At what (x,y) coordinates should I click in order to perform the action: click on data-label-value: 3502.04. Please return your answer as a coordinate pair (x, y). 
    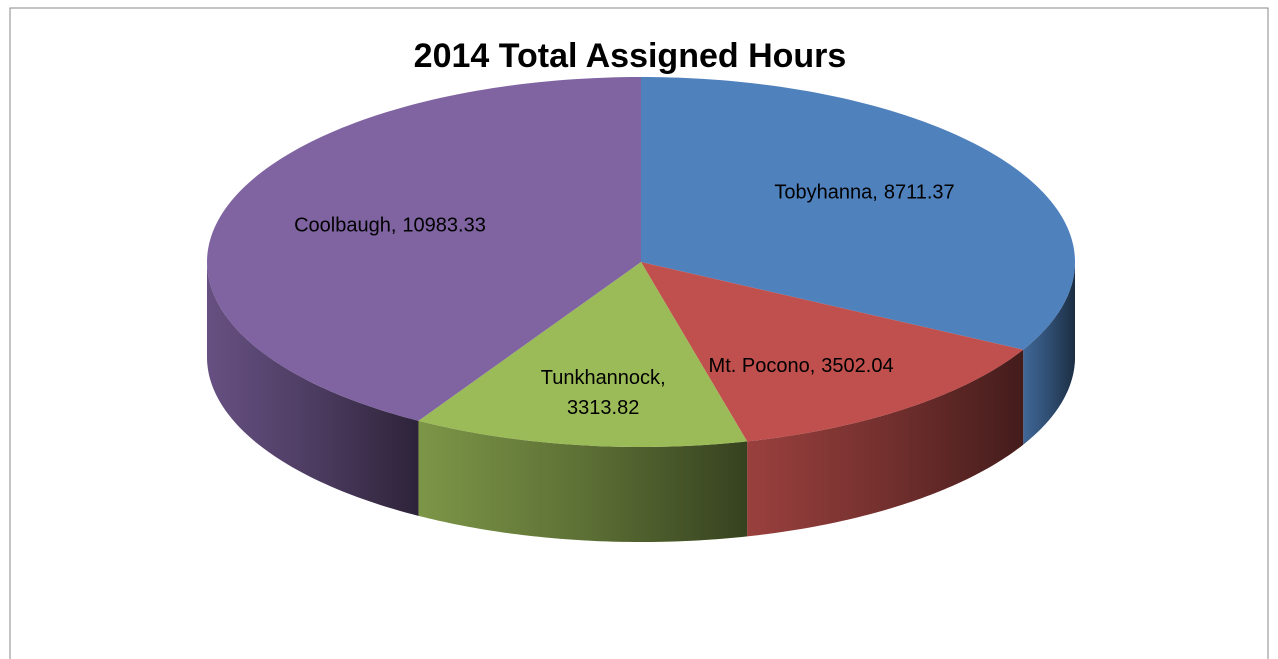
    Looking at the image, I should click on (857, 366).